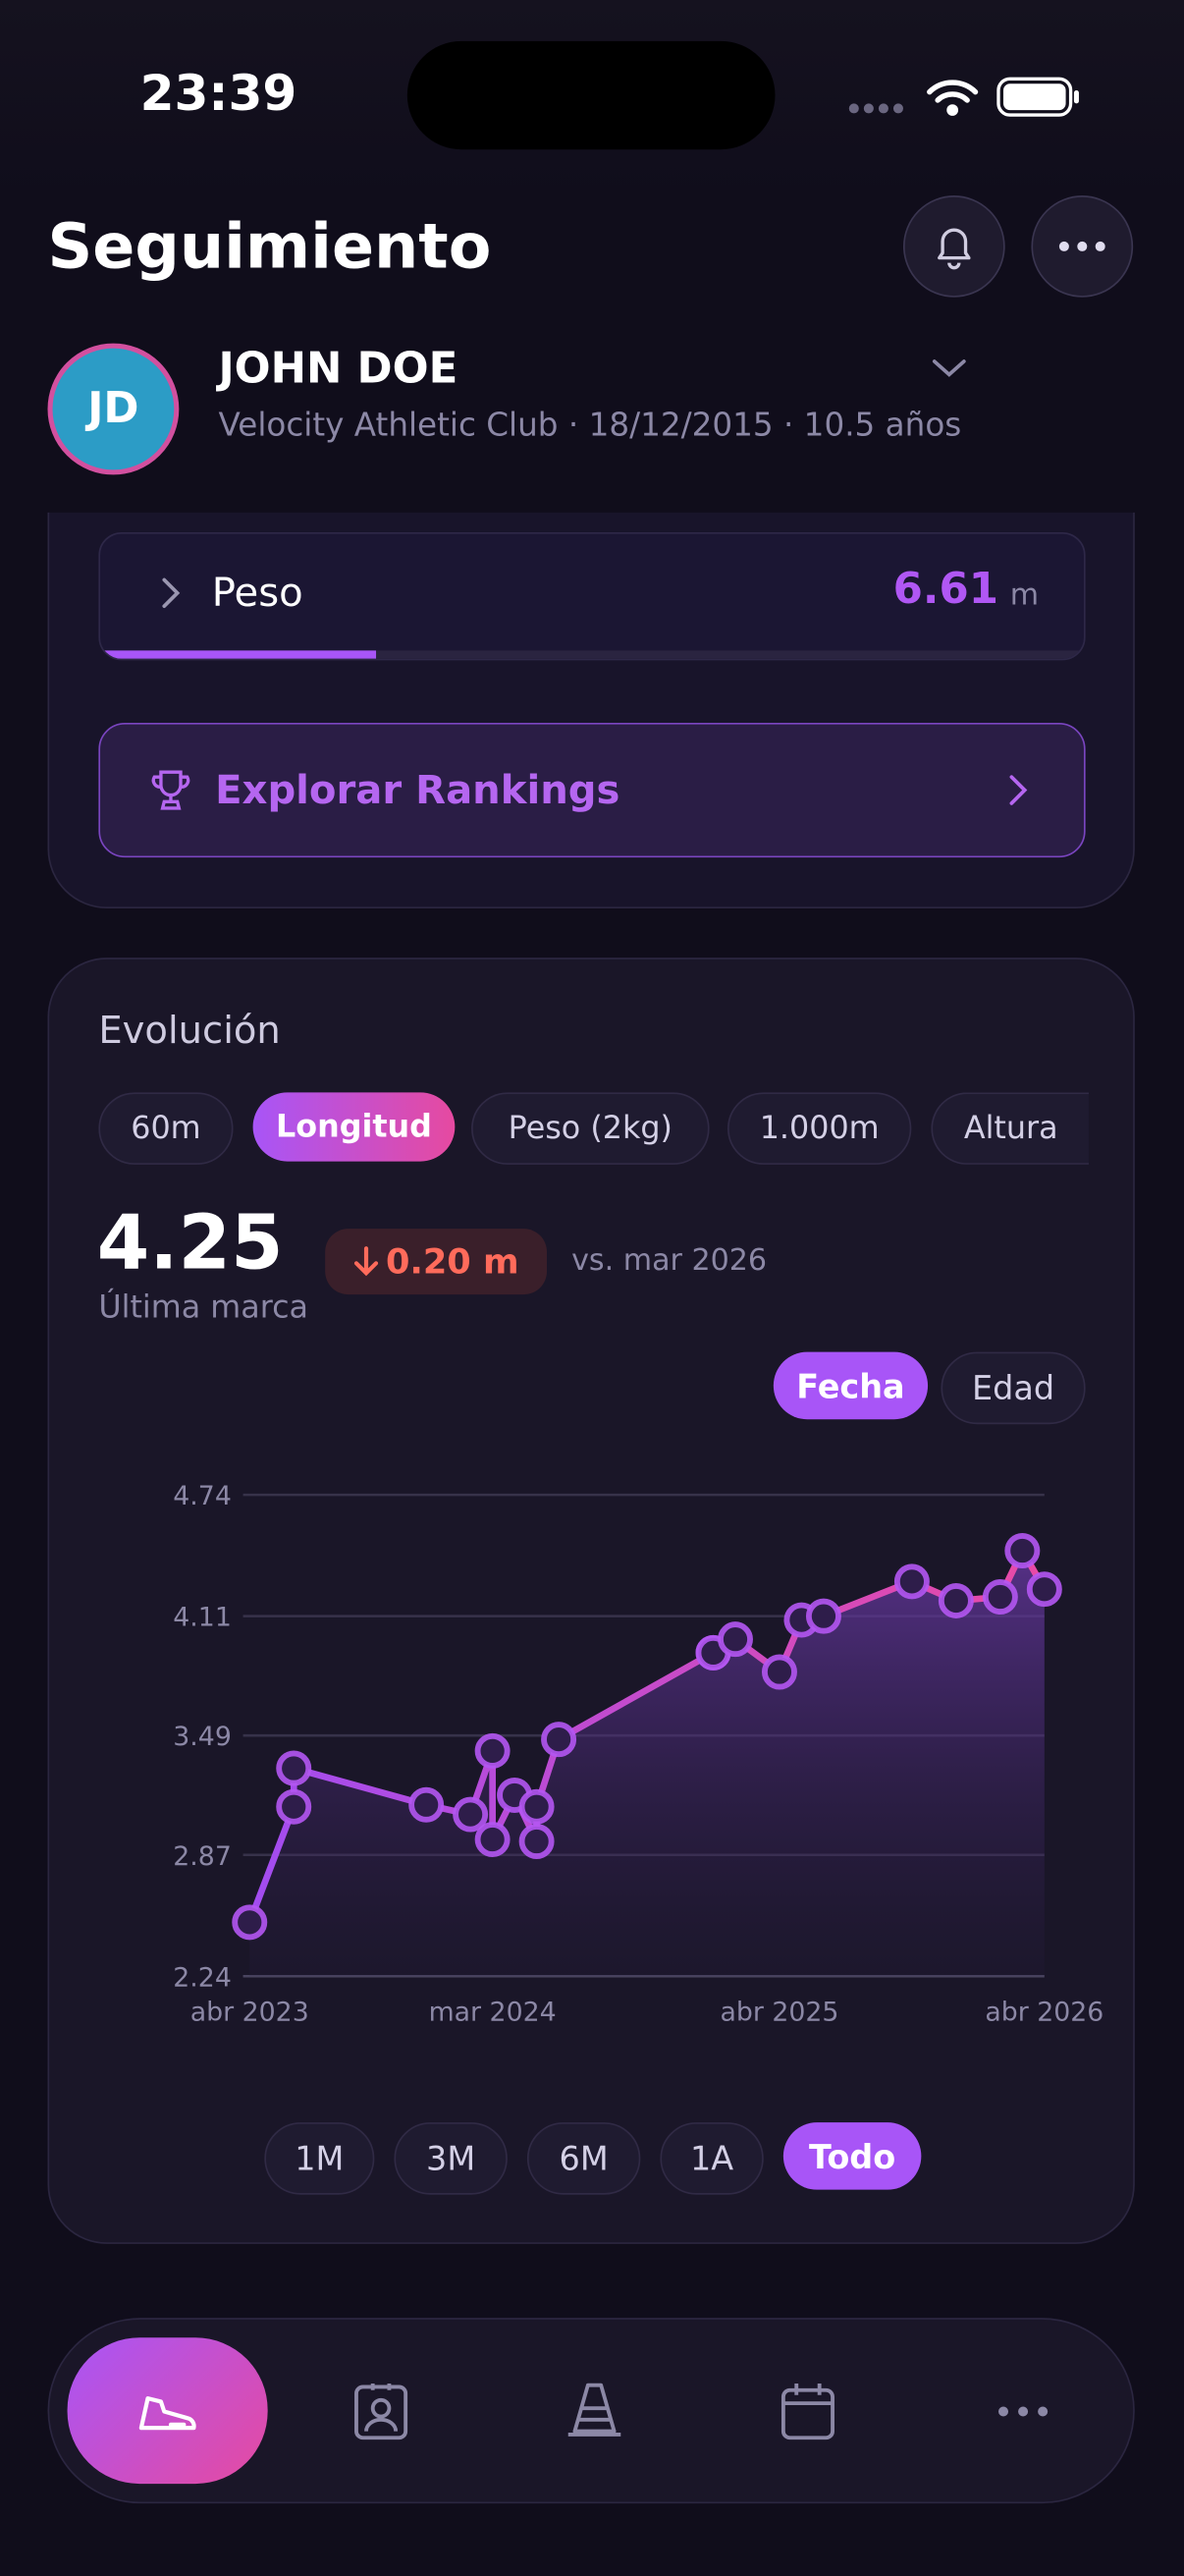 This screenshot has width=1184, height=2576. Describe the element at coordinates (949, 368) in the screenshot. I see `dropdown-icon` at that location.